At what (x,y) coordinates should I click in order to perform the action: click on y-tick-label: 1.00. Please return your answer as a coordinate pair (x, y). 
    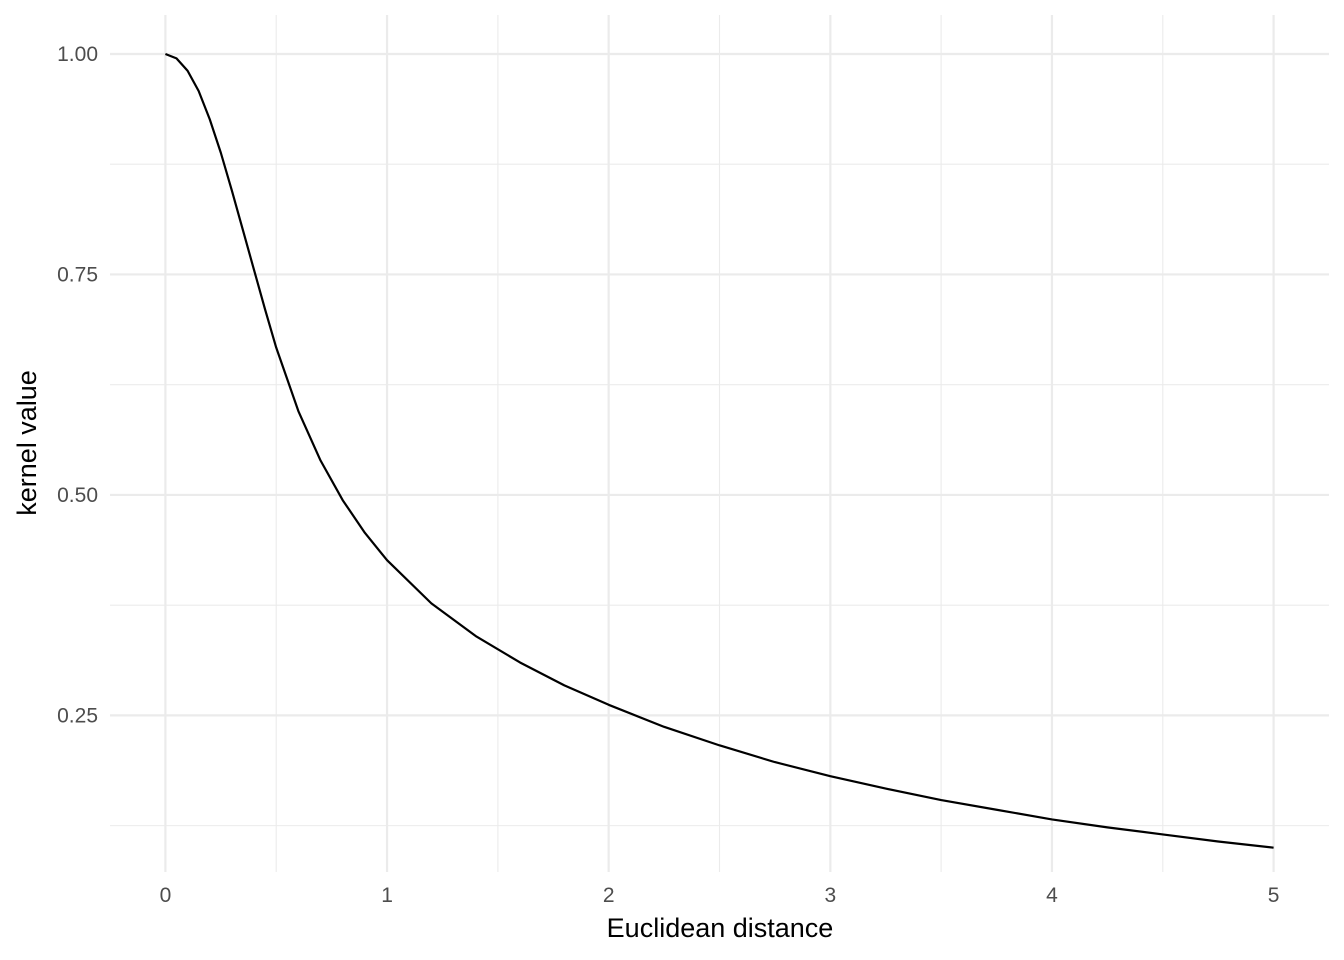
    Looking at the image, I should click on (77, 54).